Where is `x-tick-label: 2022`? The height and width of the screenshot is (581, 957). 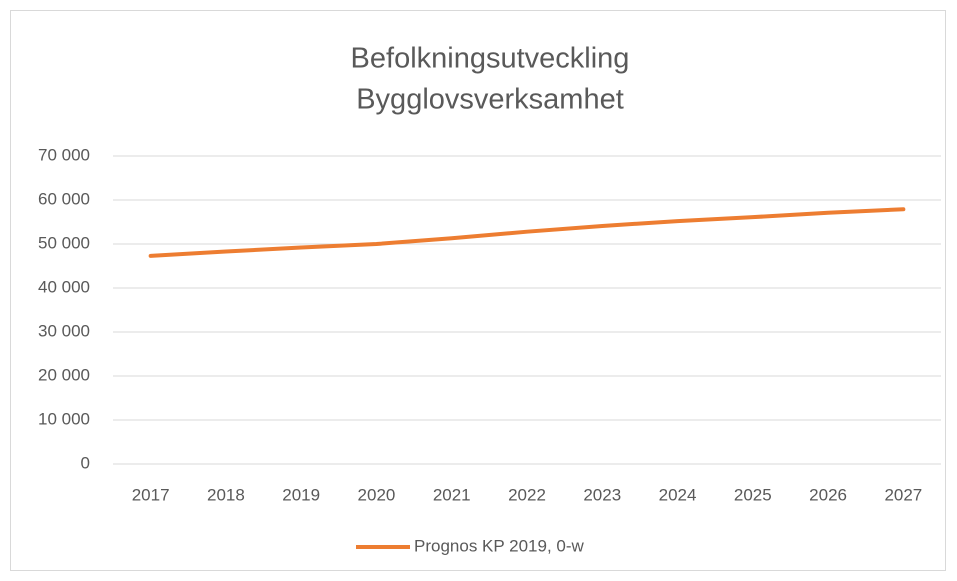
x-tick-label: 2022 is located at coordinates (527, 494).